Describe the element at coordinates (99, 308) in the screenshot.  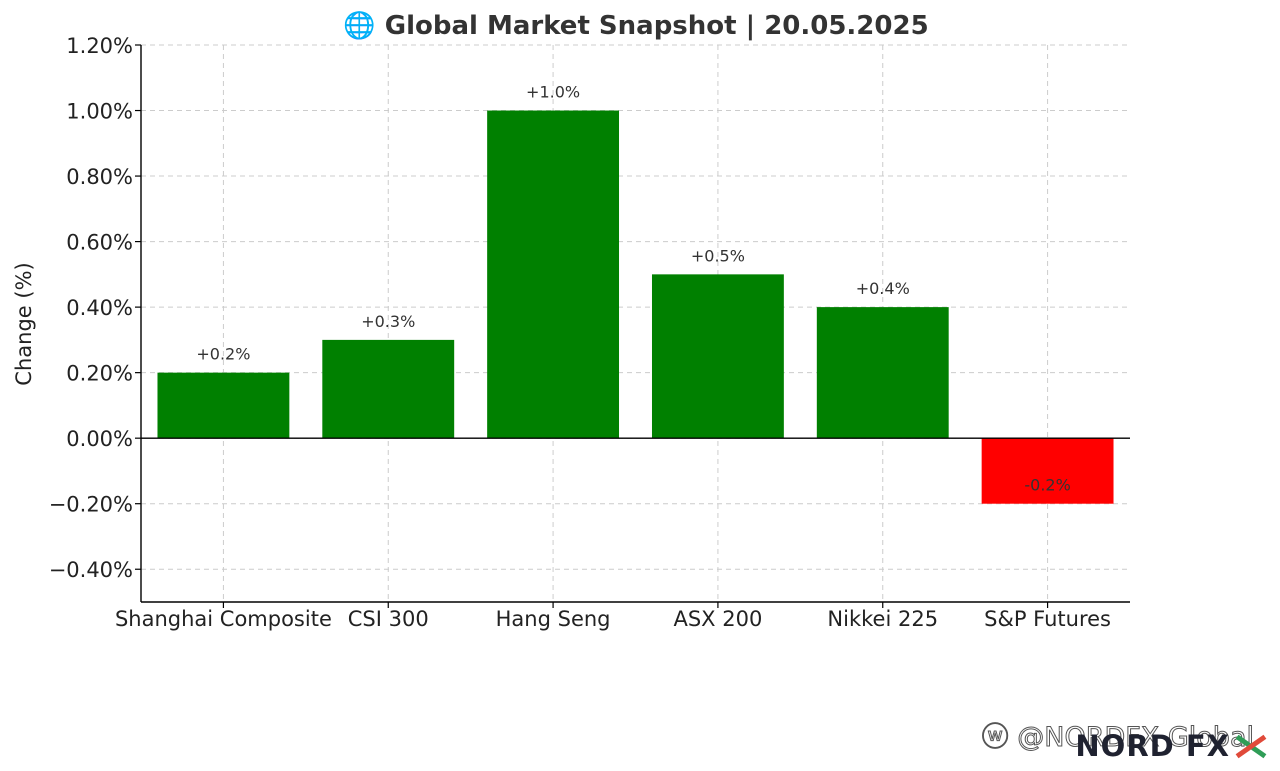
I see `y-tick-label: 0.40%` at that location.